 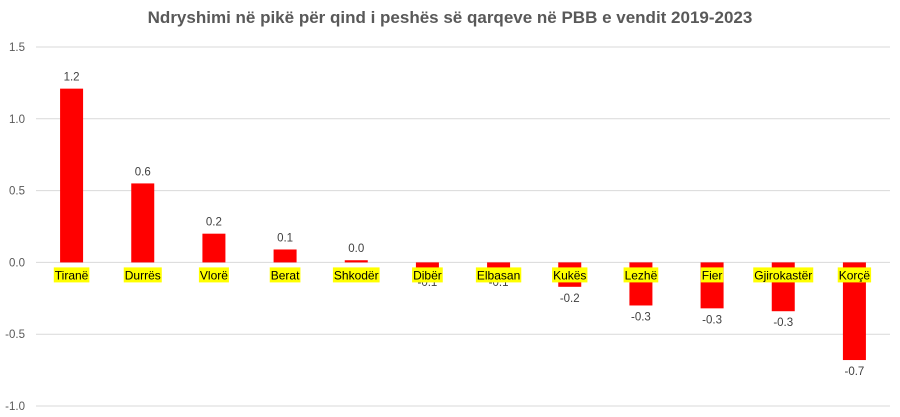 What do you see at coordinates (214, 223) in the screenshot?
I see `data-label: 0.2` at bounding box center [214, 223].